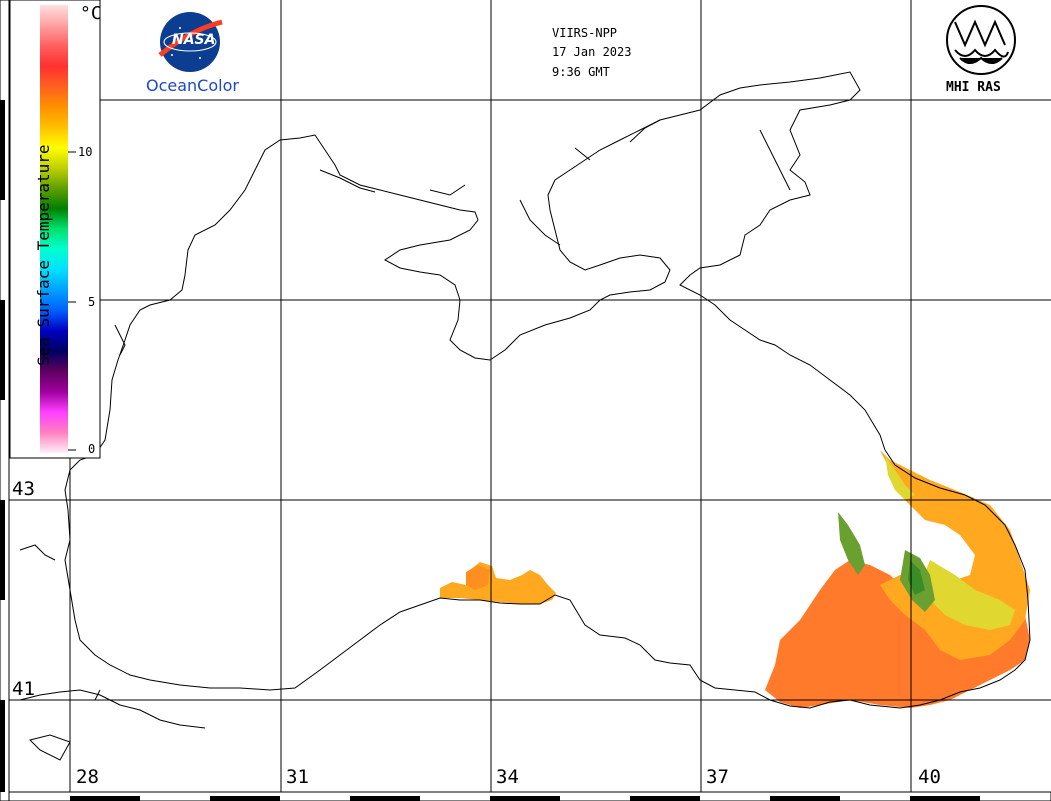  I want to click on sst-patch-east-cool, so click(950, 542).